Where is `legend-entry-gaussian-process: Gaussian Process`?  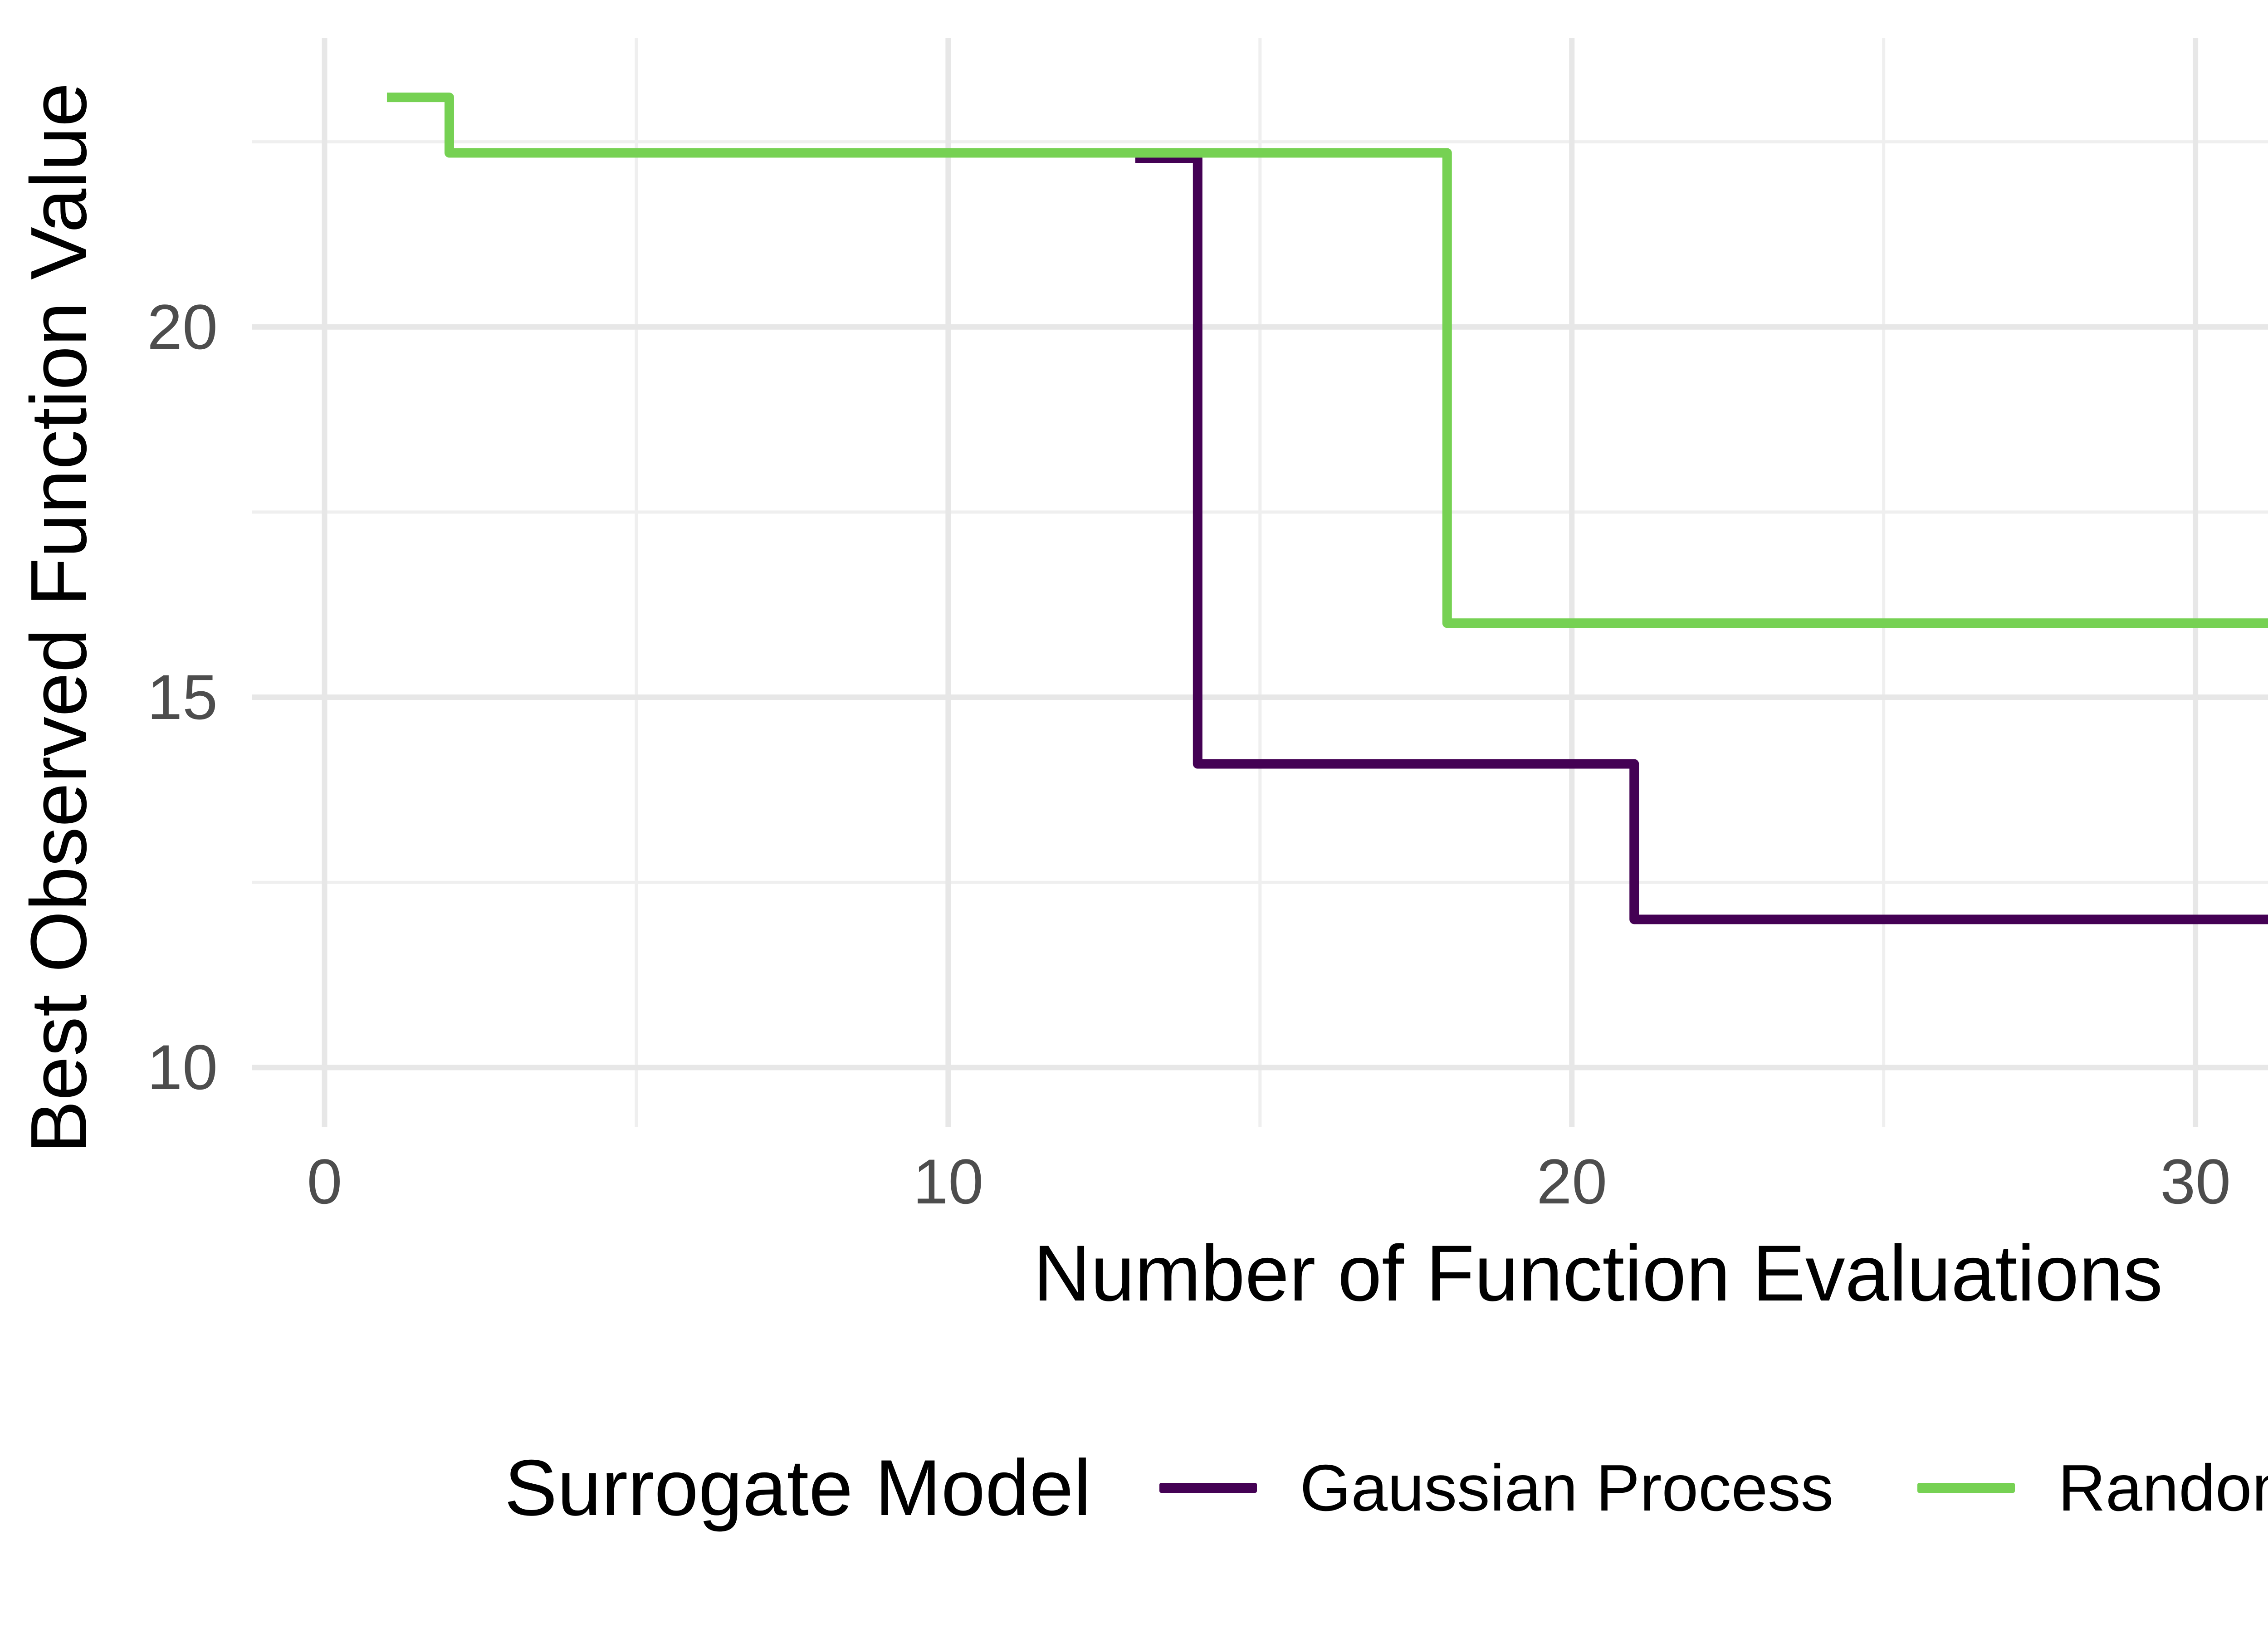
legend-entry-gaussian-process: Gaussian Process is located at coordinates (1497, 1488).